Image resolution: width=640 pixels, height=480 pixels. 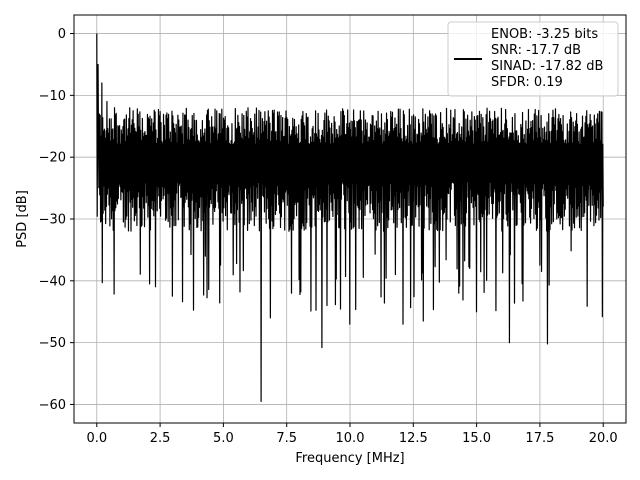 What do you see at coordinates (350, 438) in the screenshot?
I see `x-tick-label: 10.0` at bounding box center [350, 438].